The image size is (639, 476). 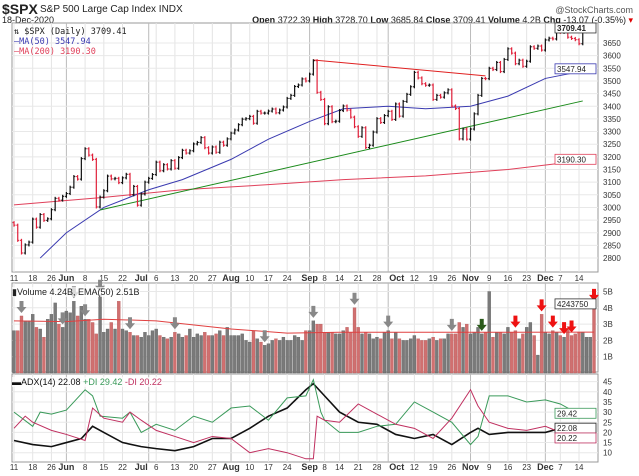 What do you see at coordinates (103, 382) in the screenshot?
I see `legend-pdi-text: +DI 29.42` at bounding box center [103, 382].